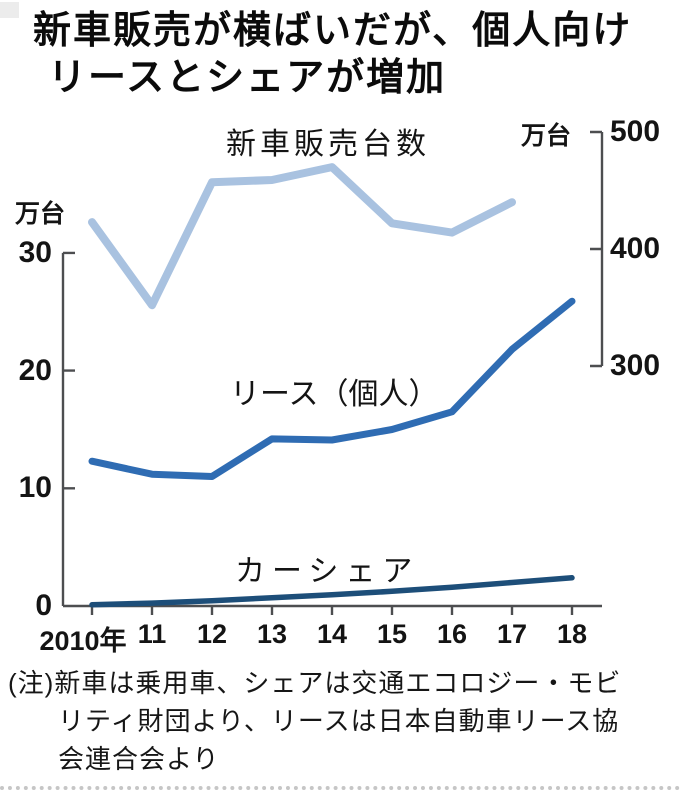 This screenshot has height=794, width=680. I want to click on decorative-gray-square, so click(9, 10).